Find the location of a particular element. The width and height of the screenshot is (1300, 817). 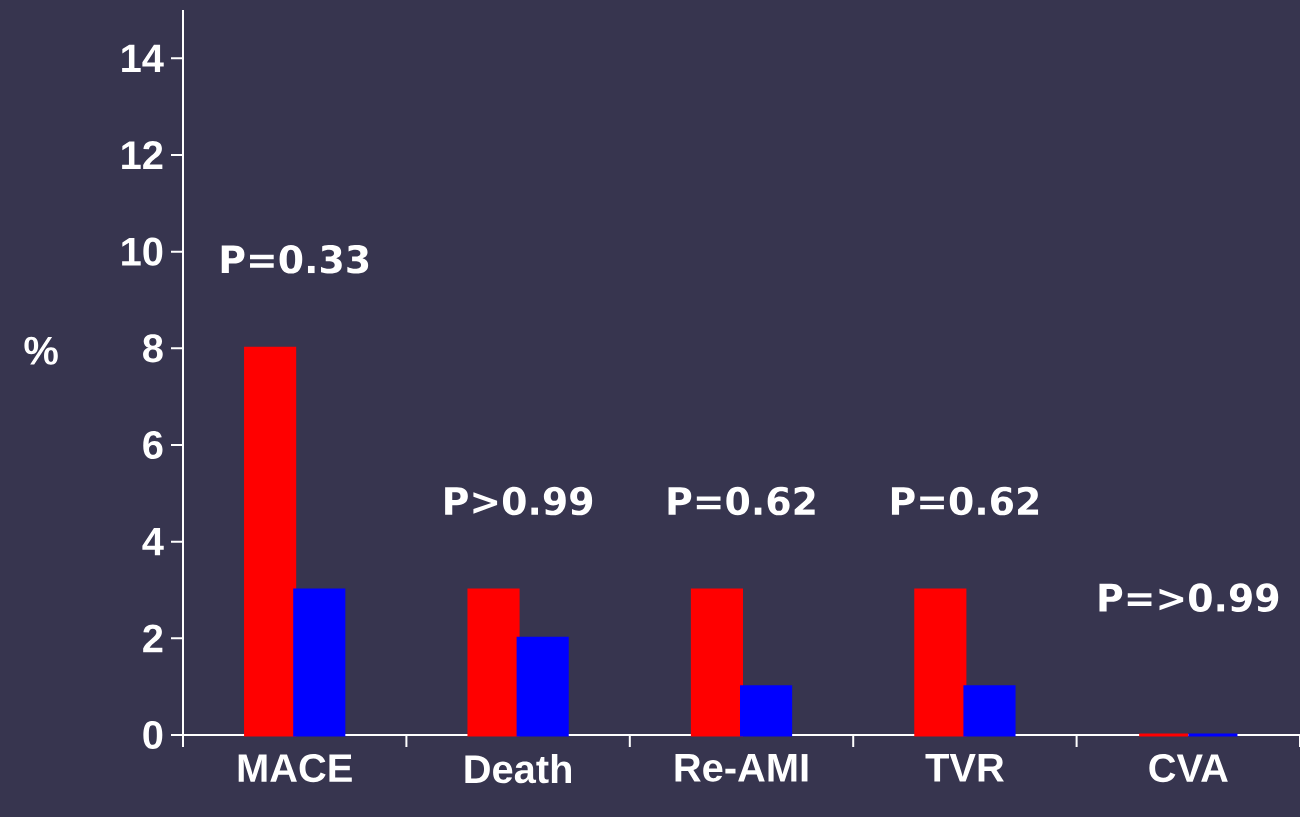

y-axis-title: % is located at coordinates (41, 350).